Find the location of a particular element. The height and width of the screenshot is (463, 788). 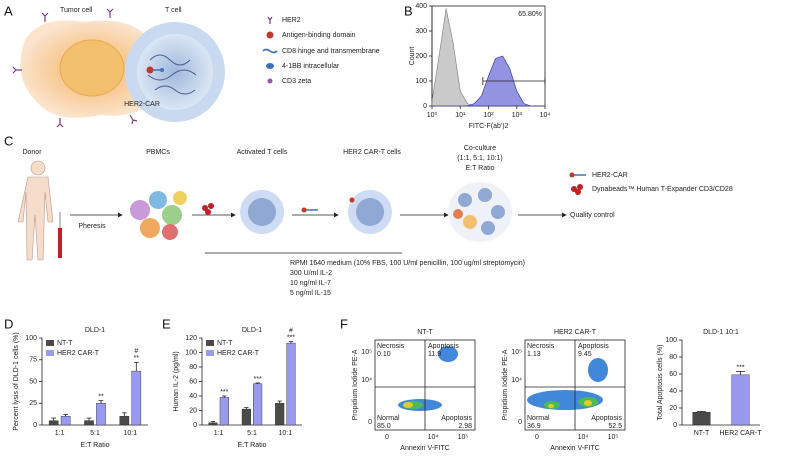

legend-swatch is located at coordinates (210, 353).